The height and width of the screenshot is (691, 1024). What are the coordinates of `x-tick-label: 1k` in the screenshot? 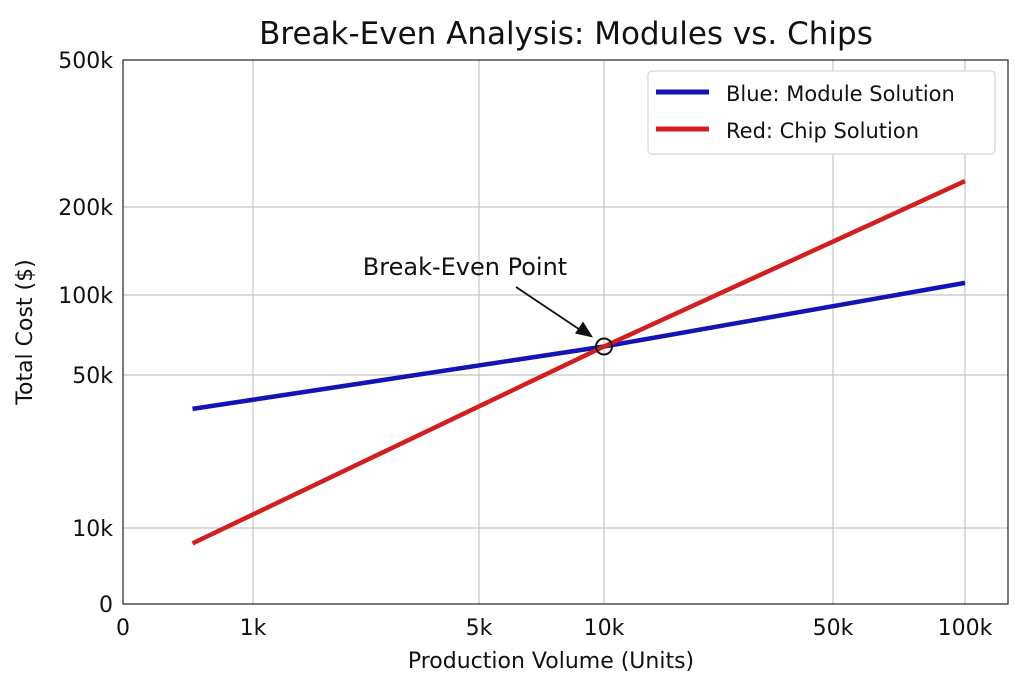 It's located at (253, 628).